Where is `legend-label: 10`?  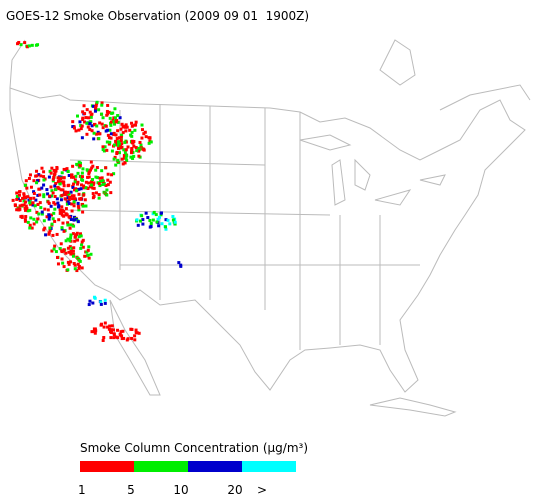
legend-label: 10 is located at coordinates (180, 490).